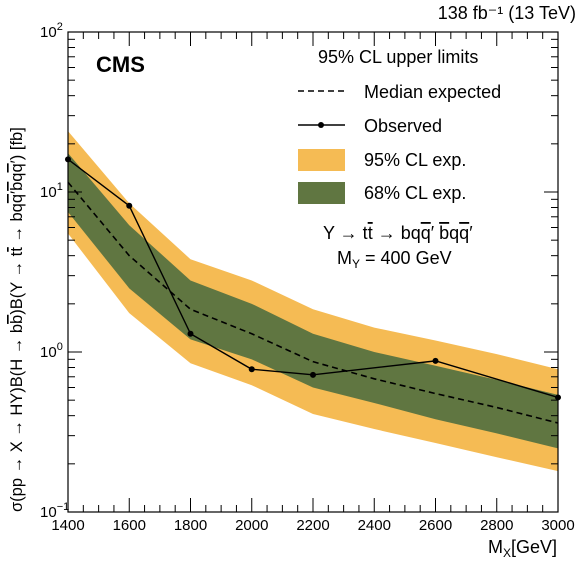 The width and height of the screenshot is (580, 562). What do you see at coordinates (120, 64) in the screenshot?
I see `experiment-label: CMS` at bounding box center [120, 64].